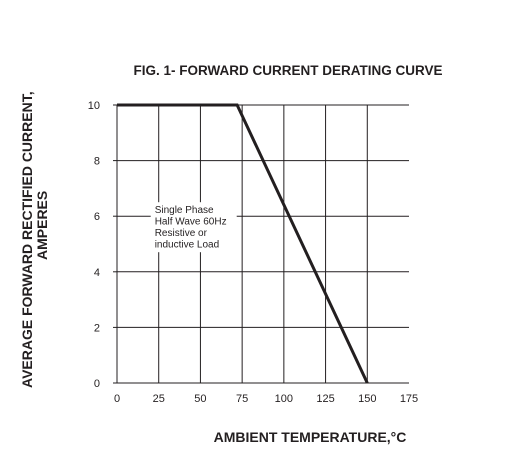 Image resolution: width=510 pixels, height=455 pixels. I want to click on y-axis-label-line2: AMPERES, so click(42, 225).